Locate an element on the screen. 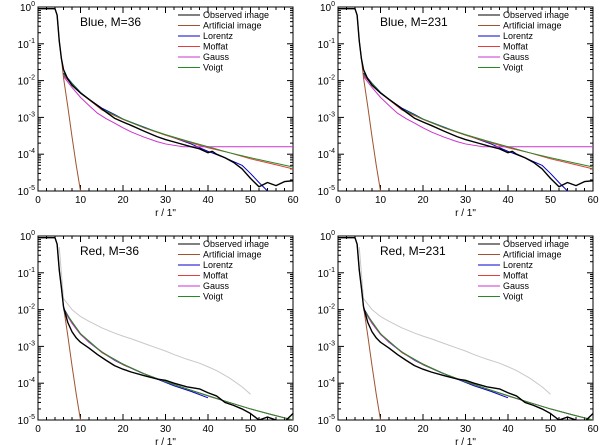 This screenshot has height=445, width=600. legend-label: Artificial image is located at coordinates (532, 255).